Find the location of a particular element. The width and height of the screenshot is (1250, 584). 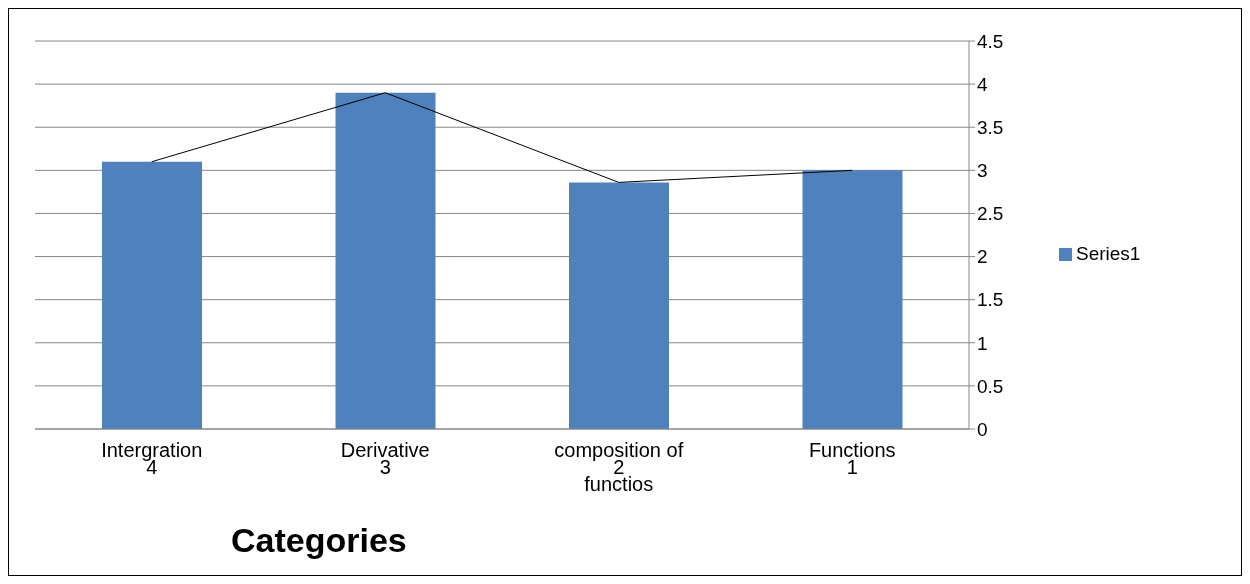

y-tick-label: 0 is located at coordinates (982, 429).